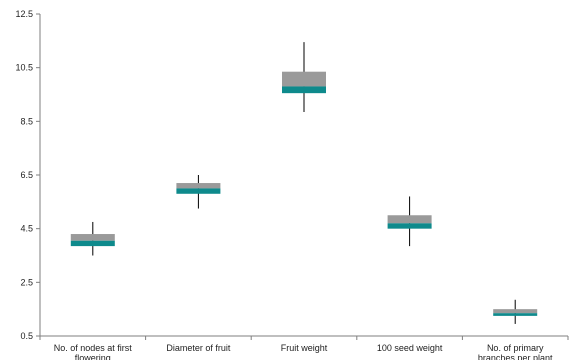 This screenshot has height=360, width=571. What do you see at coordinates (304, 348) in the screenshot?
I see `category-label: Fruit weight` at bounding box center [304, 348].